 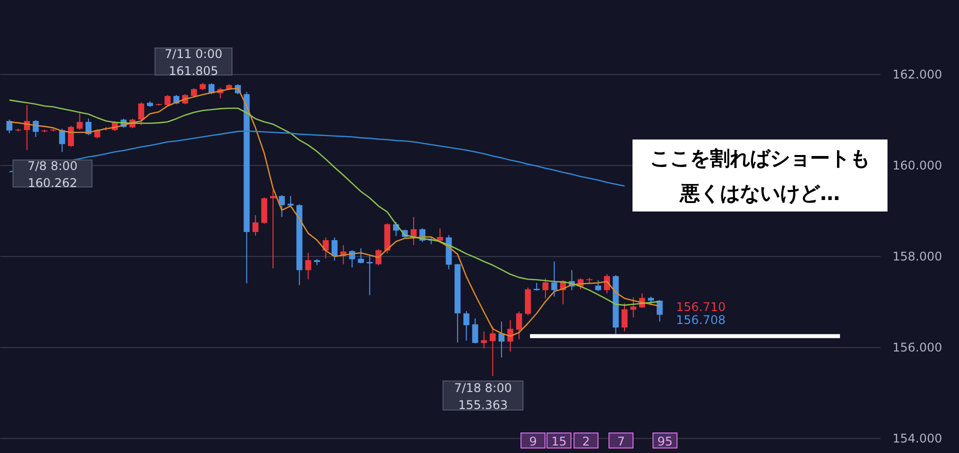 I want to click on text: 156.710, so click(x=701, y=307).